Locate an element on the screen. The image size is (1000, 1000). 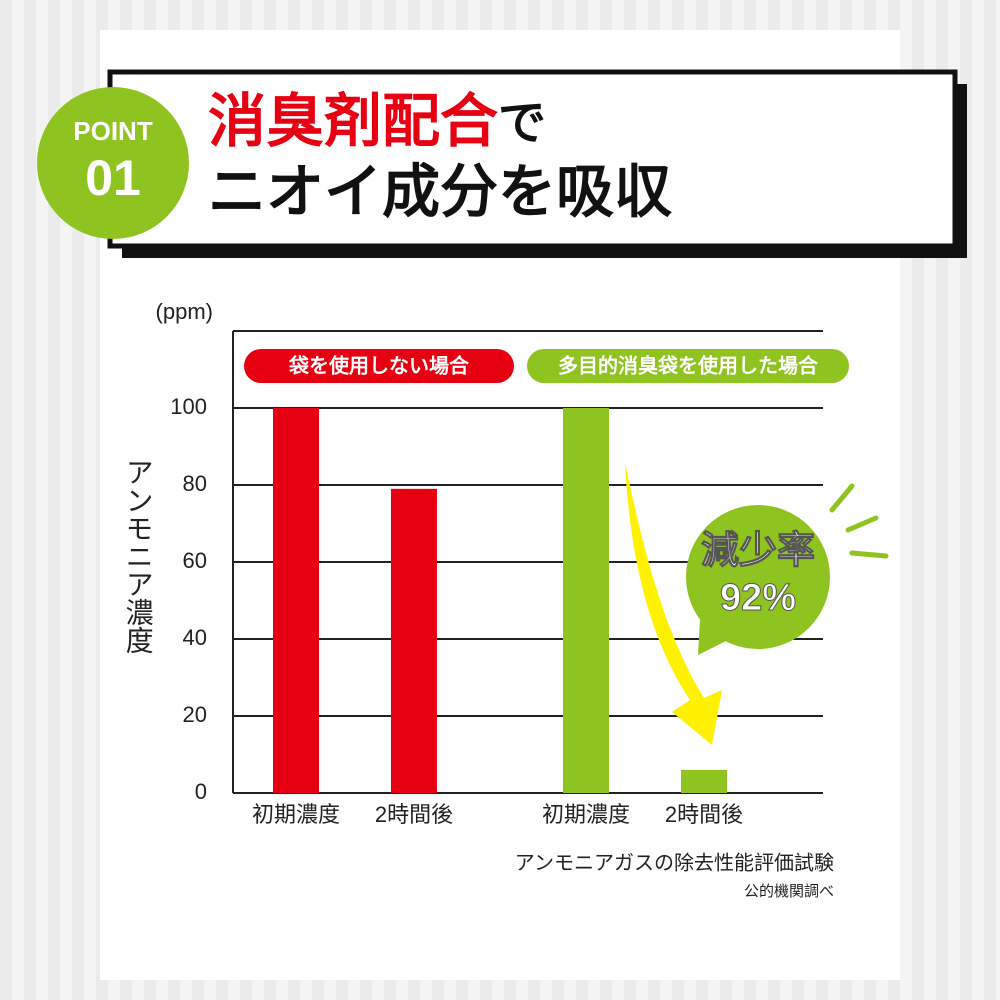
y-tick-label: 100 is located at coordinates (188, 406).